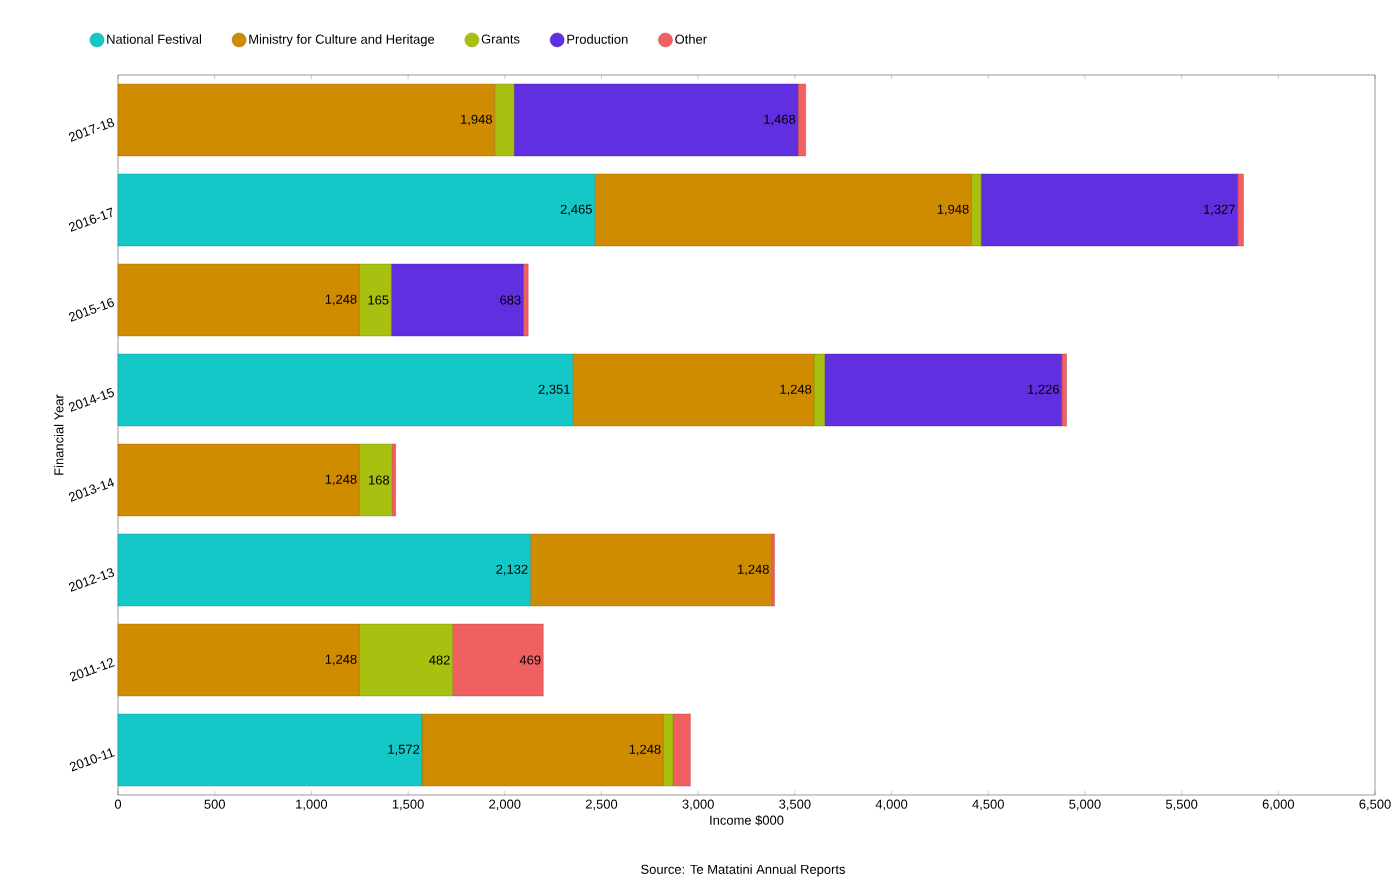 This screenshot has width=1394, height=881. Describe the element at coordinates (891, 805) in the screenshot. I see `x-tick-label: 4,000` at that location.